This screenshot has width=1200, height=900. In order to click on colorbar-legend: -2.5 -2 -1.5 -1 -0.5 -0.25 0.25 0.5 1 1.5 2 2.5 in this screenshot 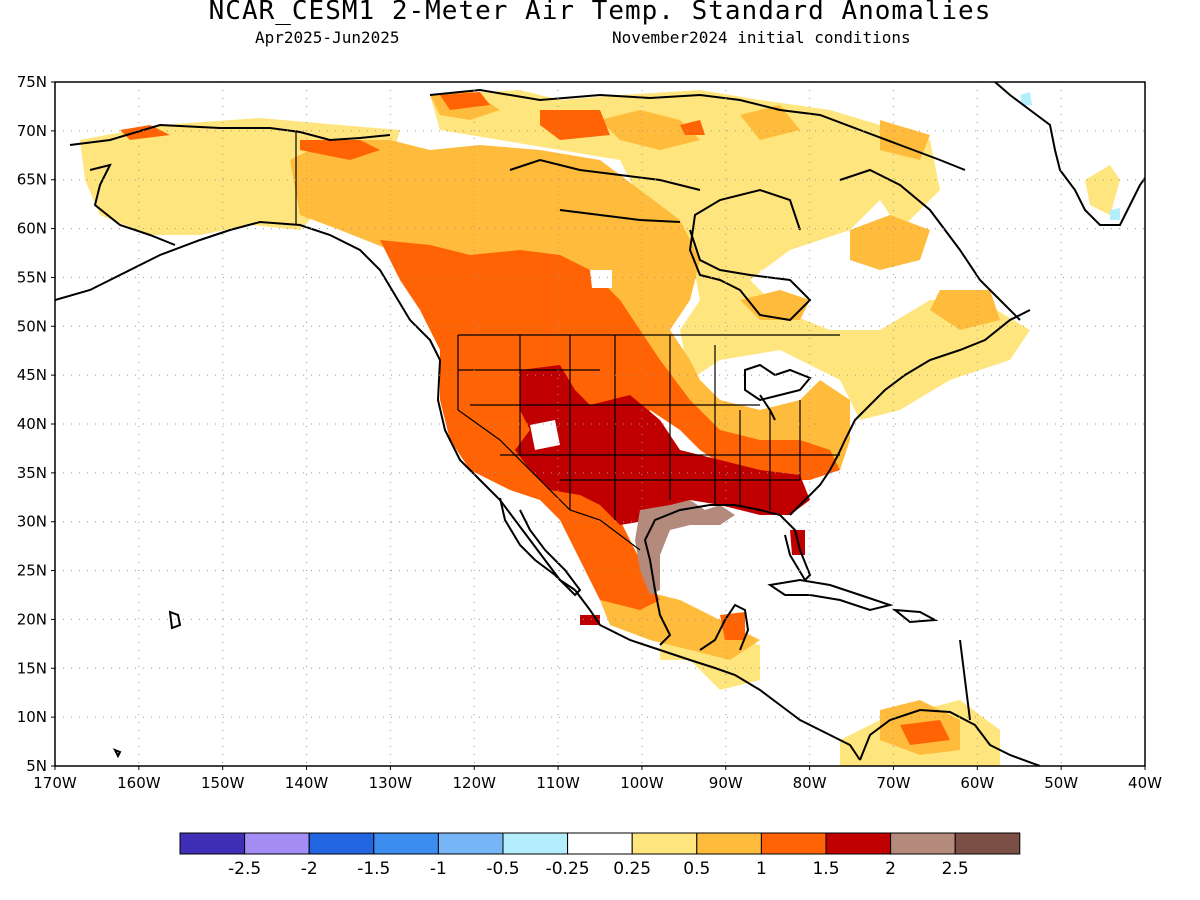, I will do `click(600, 855)`.